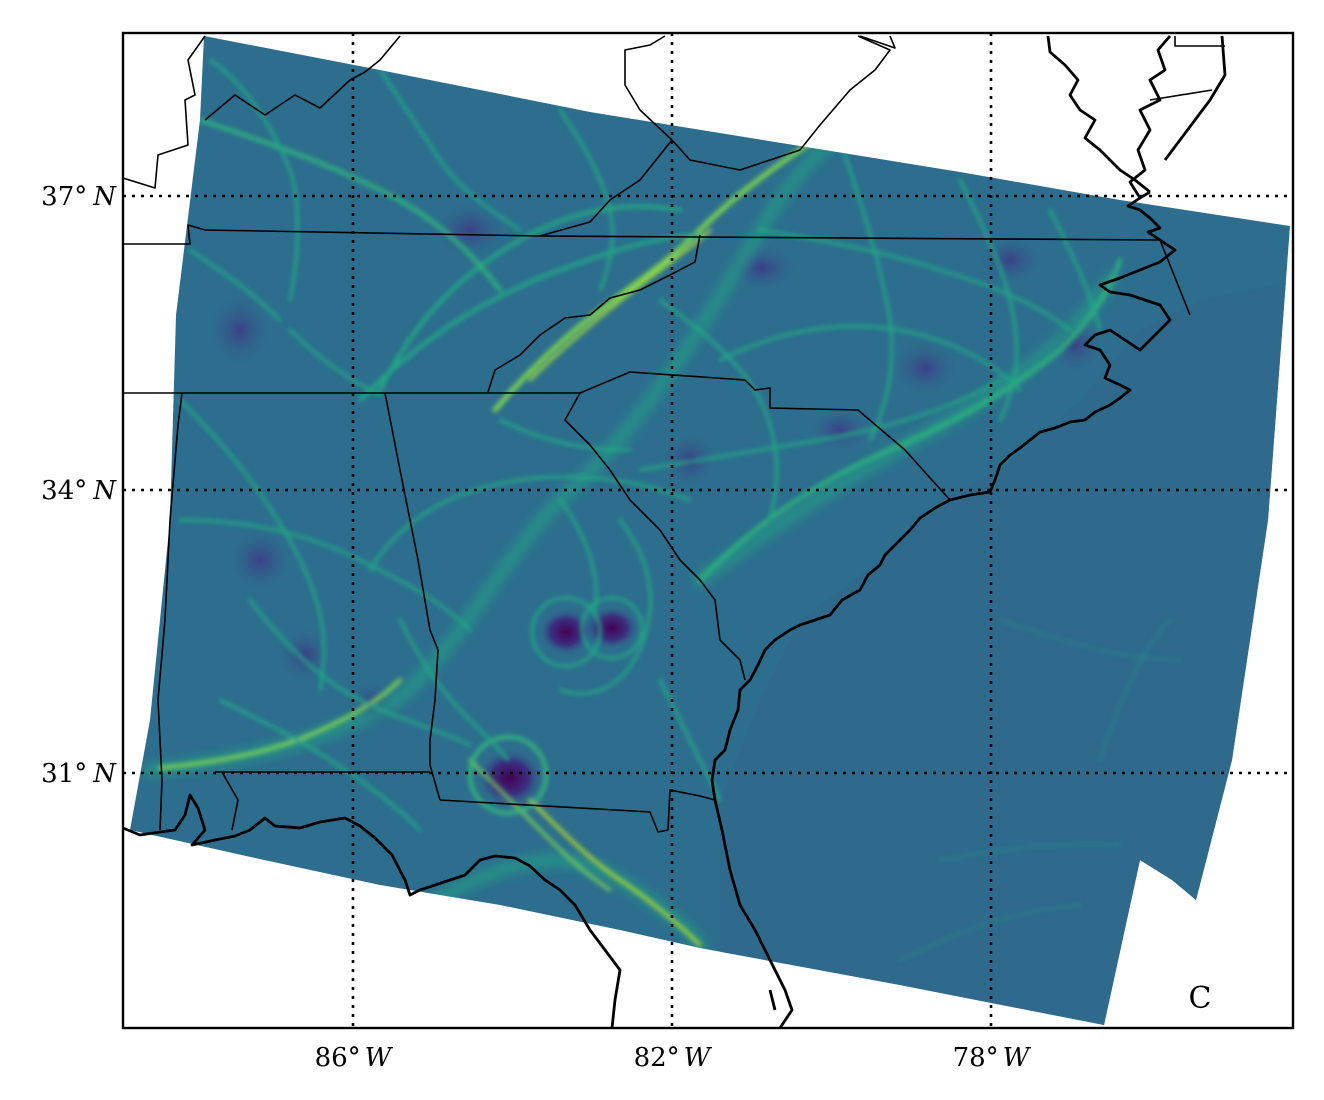 This screenshot has width=1324, height=1100. I want to click on state-border-ms-al, so click(170, 611).